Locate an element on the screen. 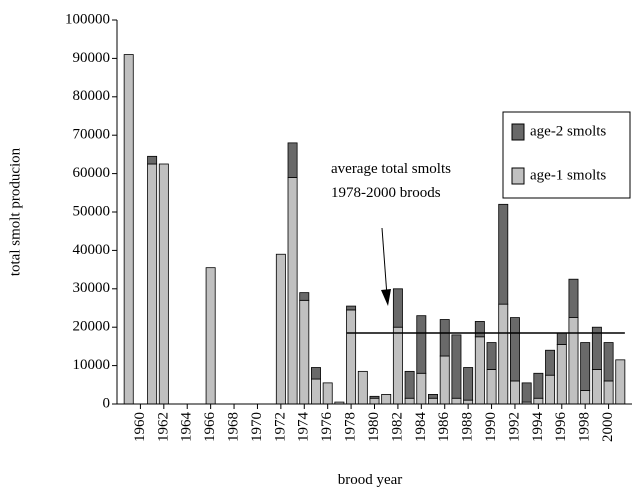 This screenshot has height=491, width=639. annotation: 1978-2000 broods is located at coordinates (386, 193).